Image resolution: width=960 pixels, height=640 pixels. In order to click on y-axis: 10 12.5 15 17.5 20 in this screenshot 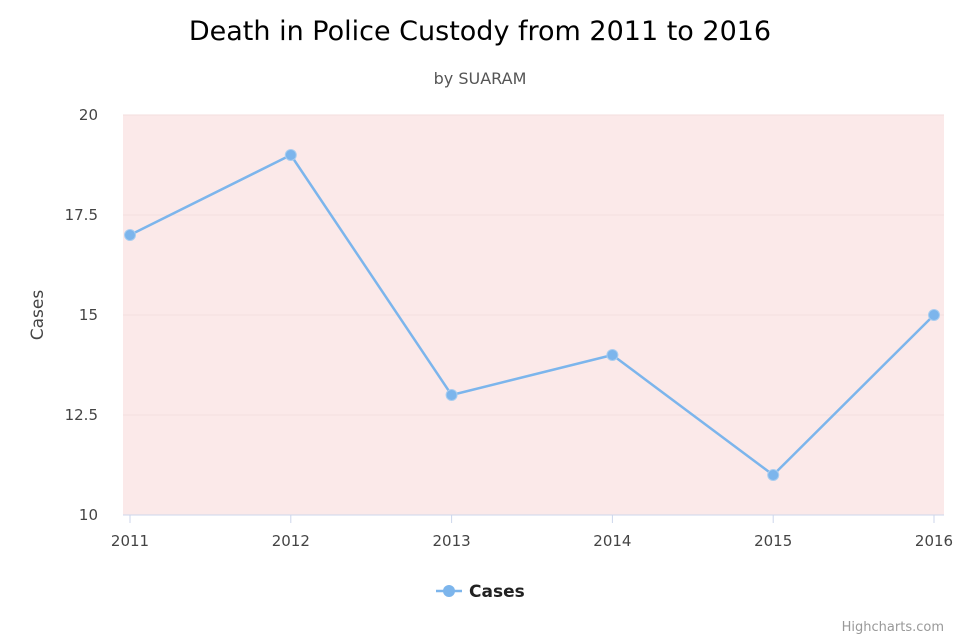, I will do `click(81, 315)`.